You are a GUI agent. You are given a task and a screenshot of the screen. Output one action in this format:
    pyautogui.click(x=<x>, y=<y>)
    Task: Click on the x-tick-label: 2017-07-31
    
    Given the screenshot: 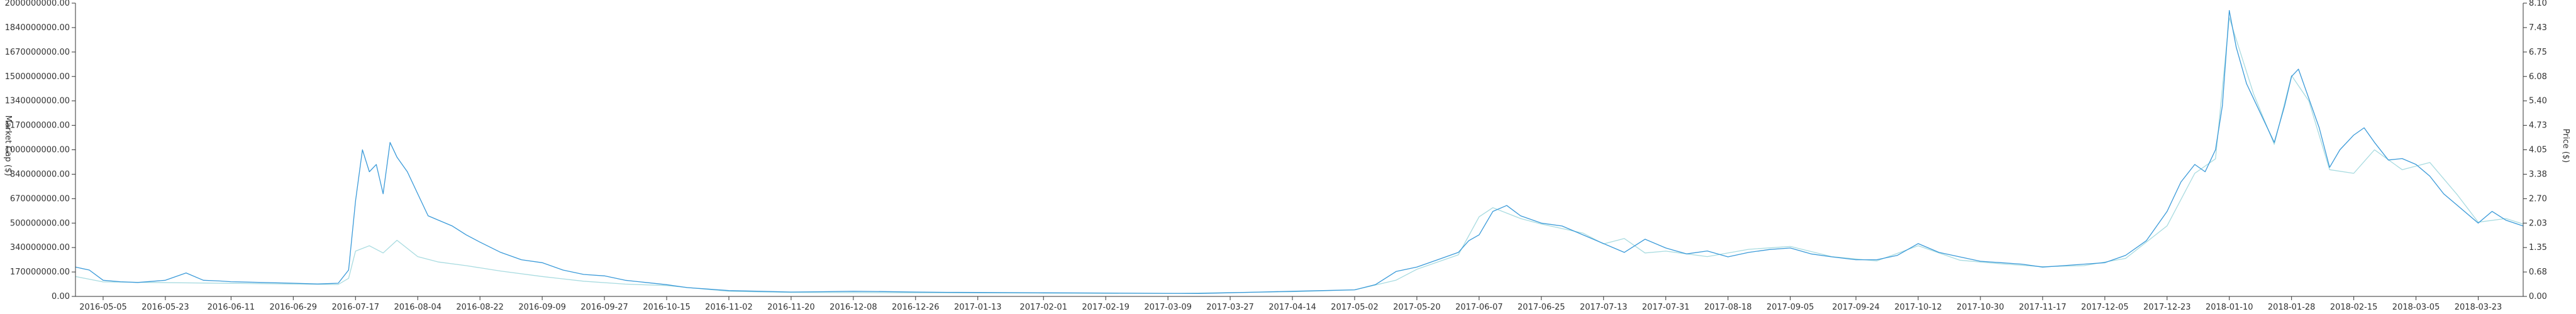 What is the action you would take?
    pyautogui.click(x=1666, y=307)
    